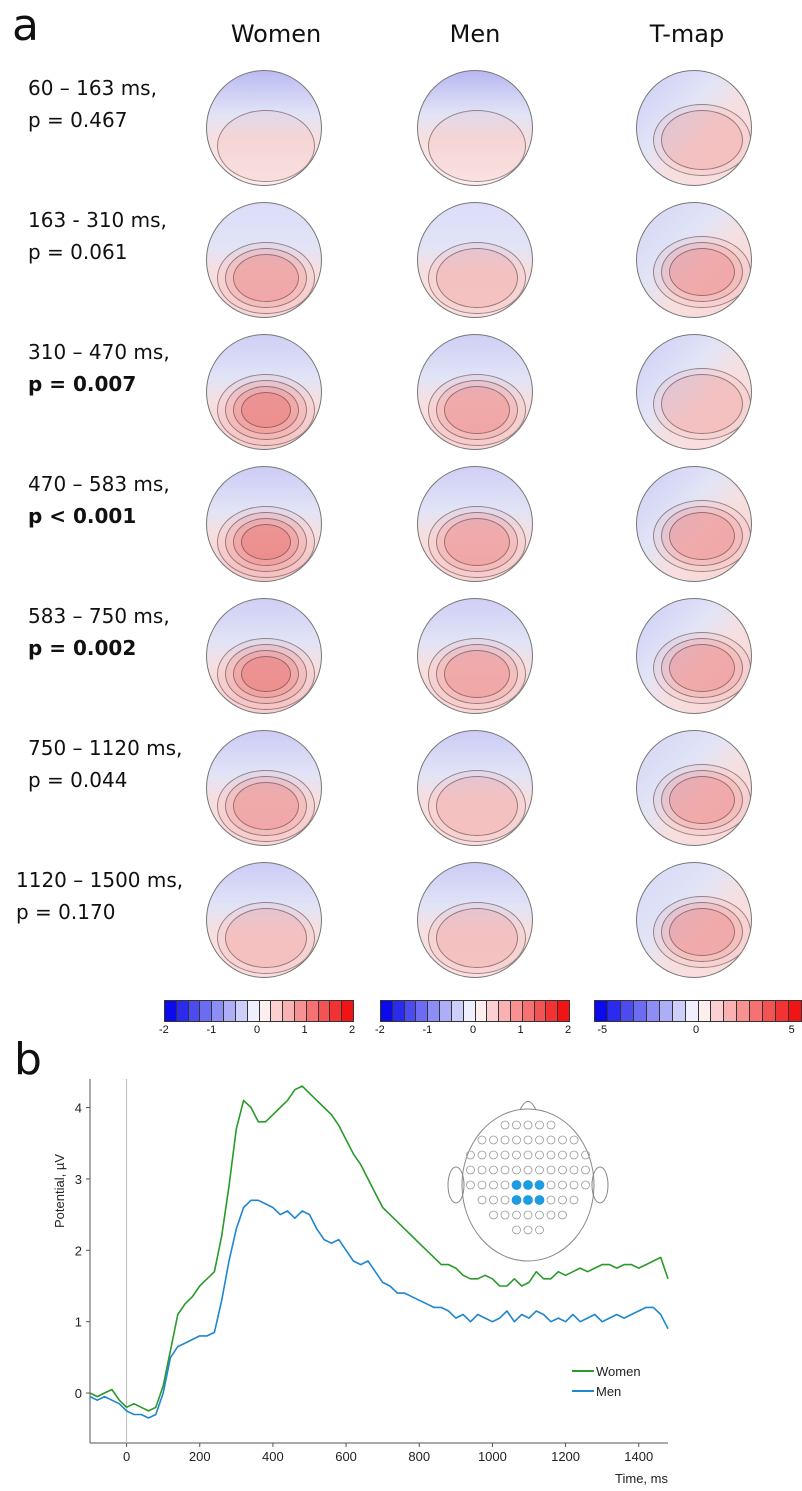 Image resolution: width=802 pixels, height=1491 pixels. I want to click on y-tick-label: 1, so click(78, 1322).